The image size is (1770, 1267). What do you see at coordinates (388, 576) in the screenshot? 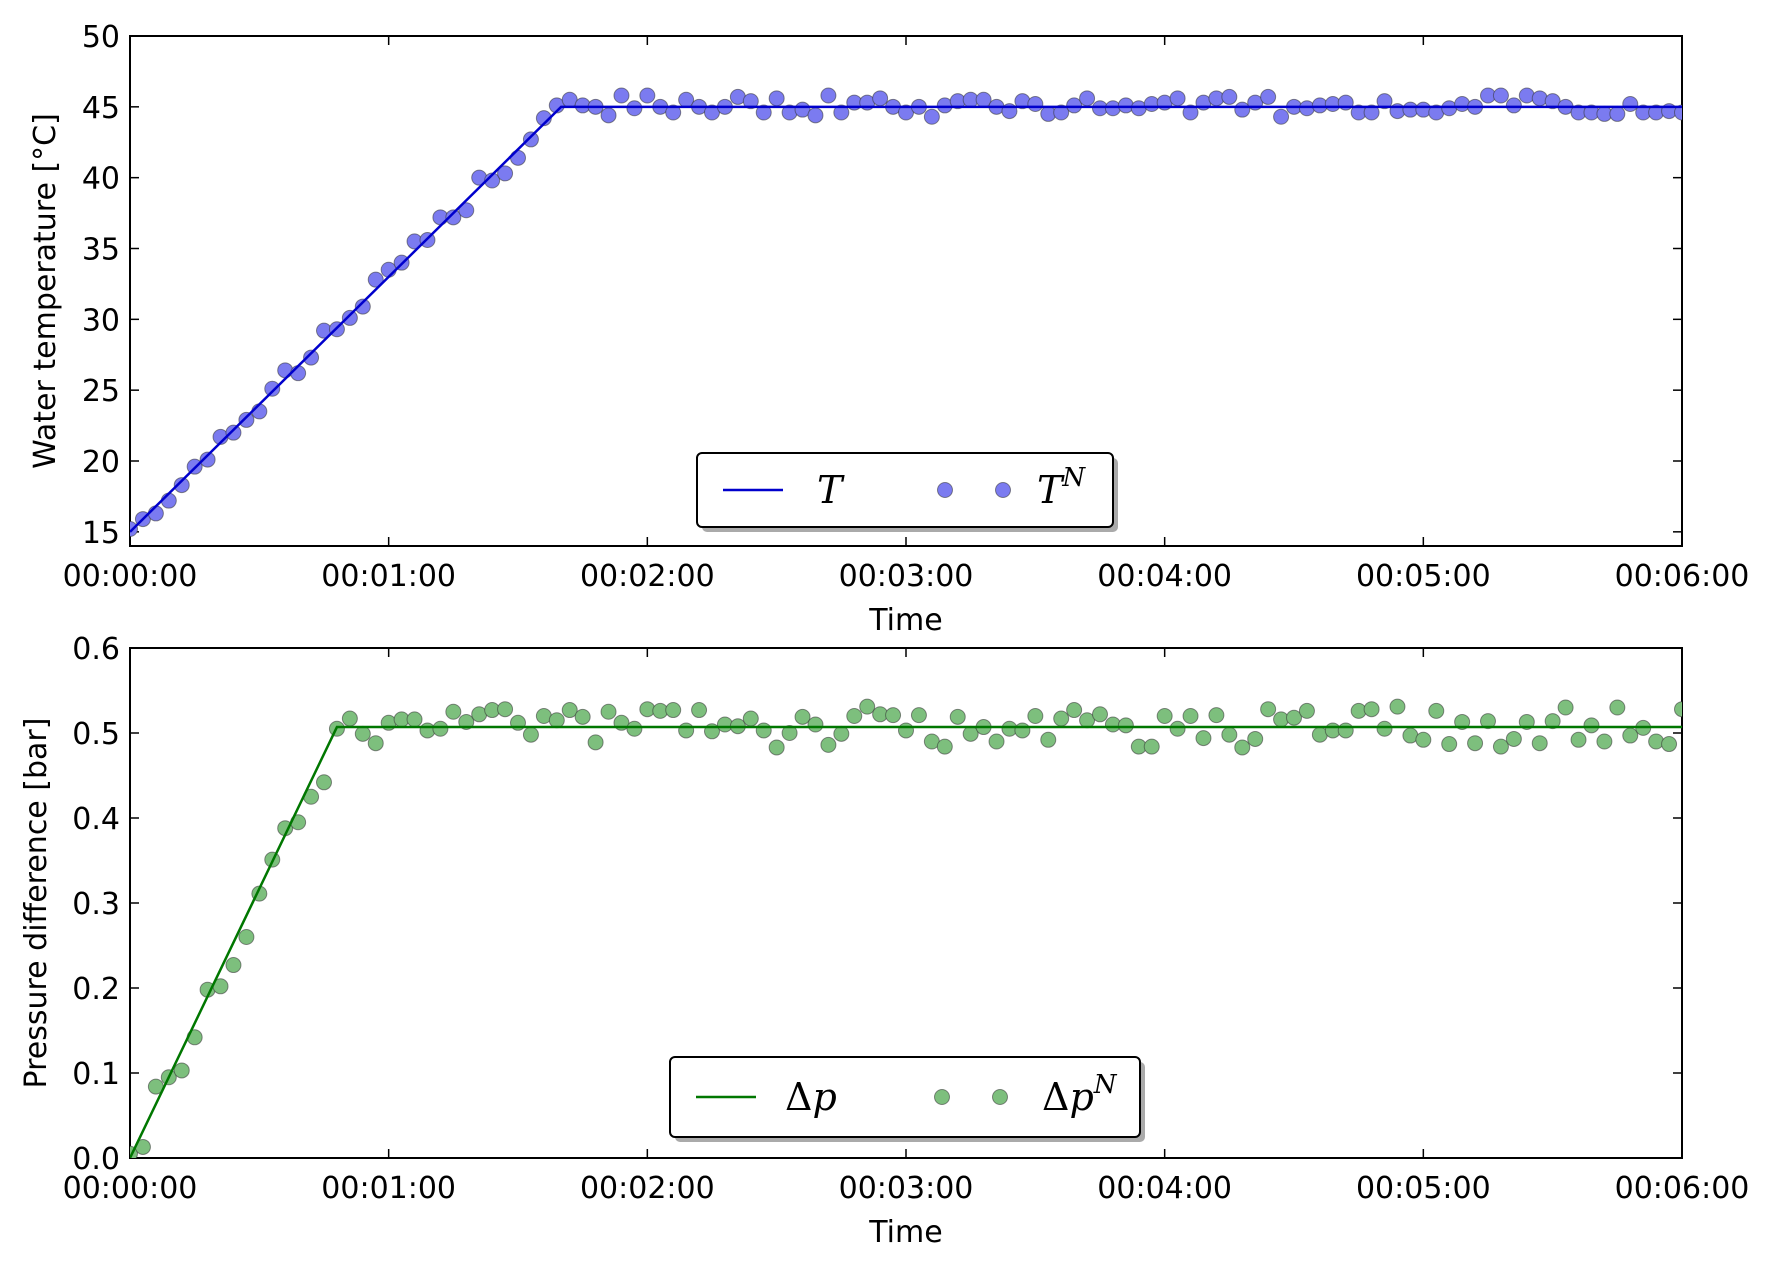
I see `temperature-xtick-label: 00:01:00` at bounding box center [388, 576].